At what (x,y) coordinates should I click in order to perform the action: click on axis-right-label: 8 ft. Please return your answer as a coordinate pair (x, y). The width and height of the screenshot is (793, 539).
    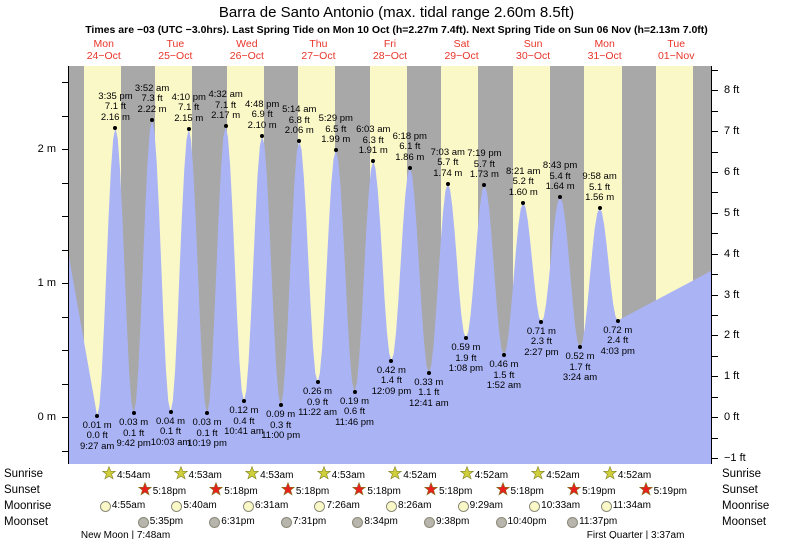
    Looking at the image, I should click on (732, 90).